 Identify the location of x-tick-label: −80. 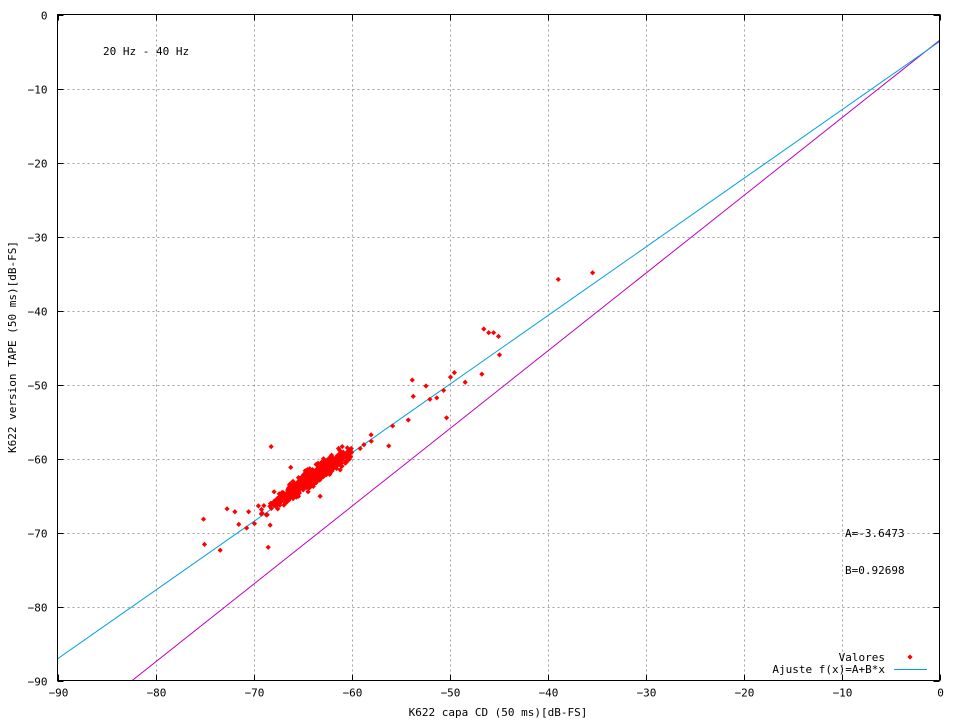
(157, 693).